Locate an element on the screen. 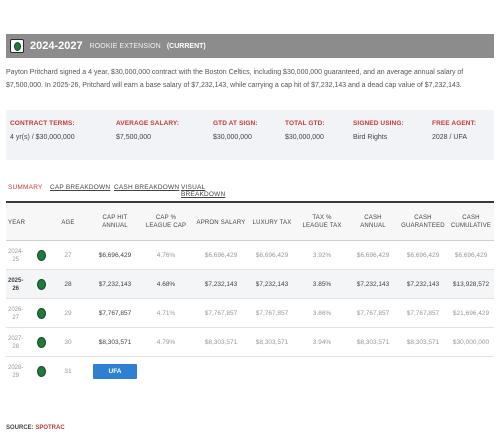 The height and width of the screenshot is (440, 500). source-name: SPOTRAC is located at coordinates (50, 428).